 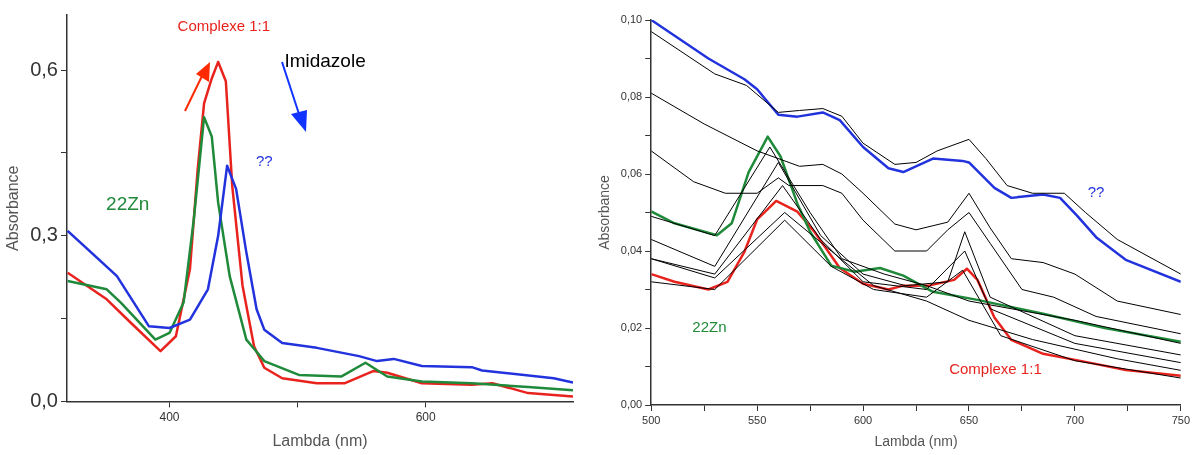 What do you see at coordinates (1180, 419) in the screenshot?
I see `x-tick-label: 750` at bounding box center [1180, 419].